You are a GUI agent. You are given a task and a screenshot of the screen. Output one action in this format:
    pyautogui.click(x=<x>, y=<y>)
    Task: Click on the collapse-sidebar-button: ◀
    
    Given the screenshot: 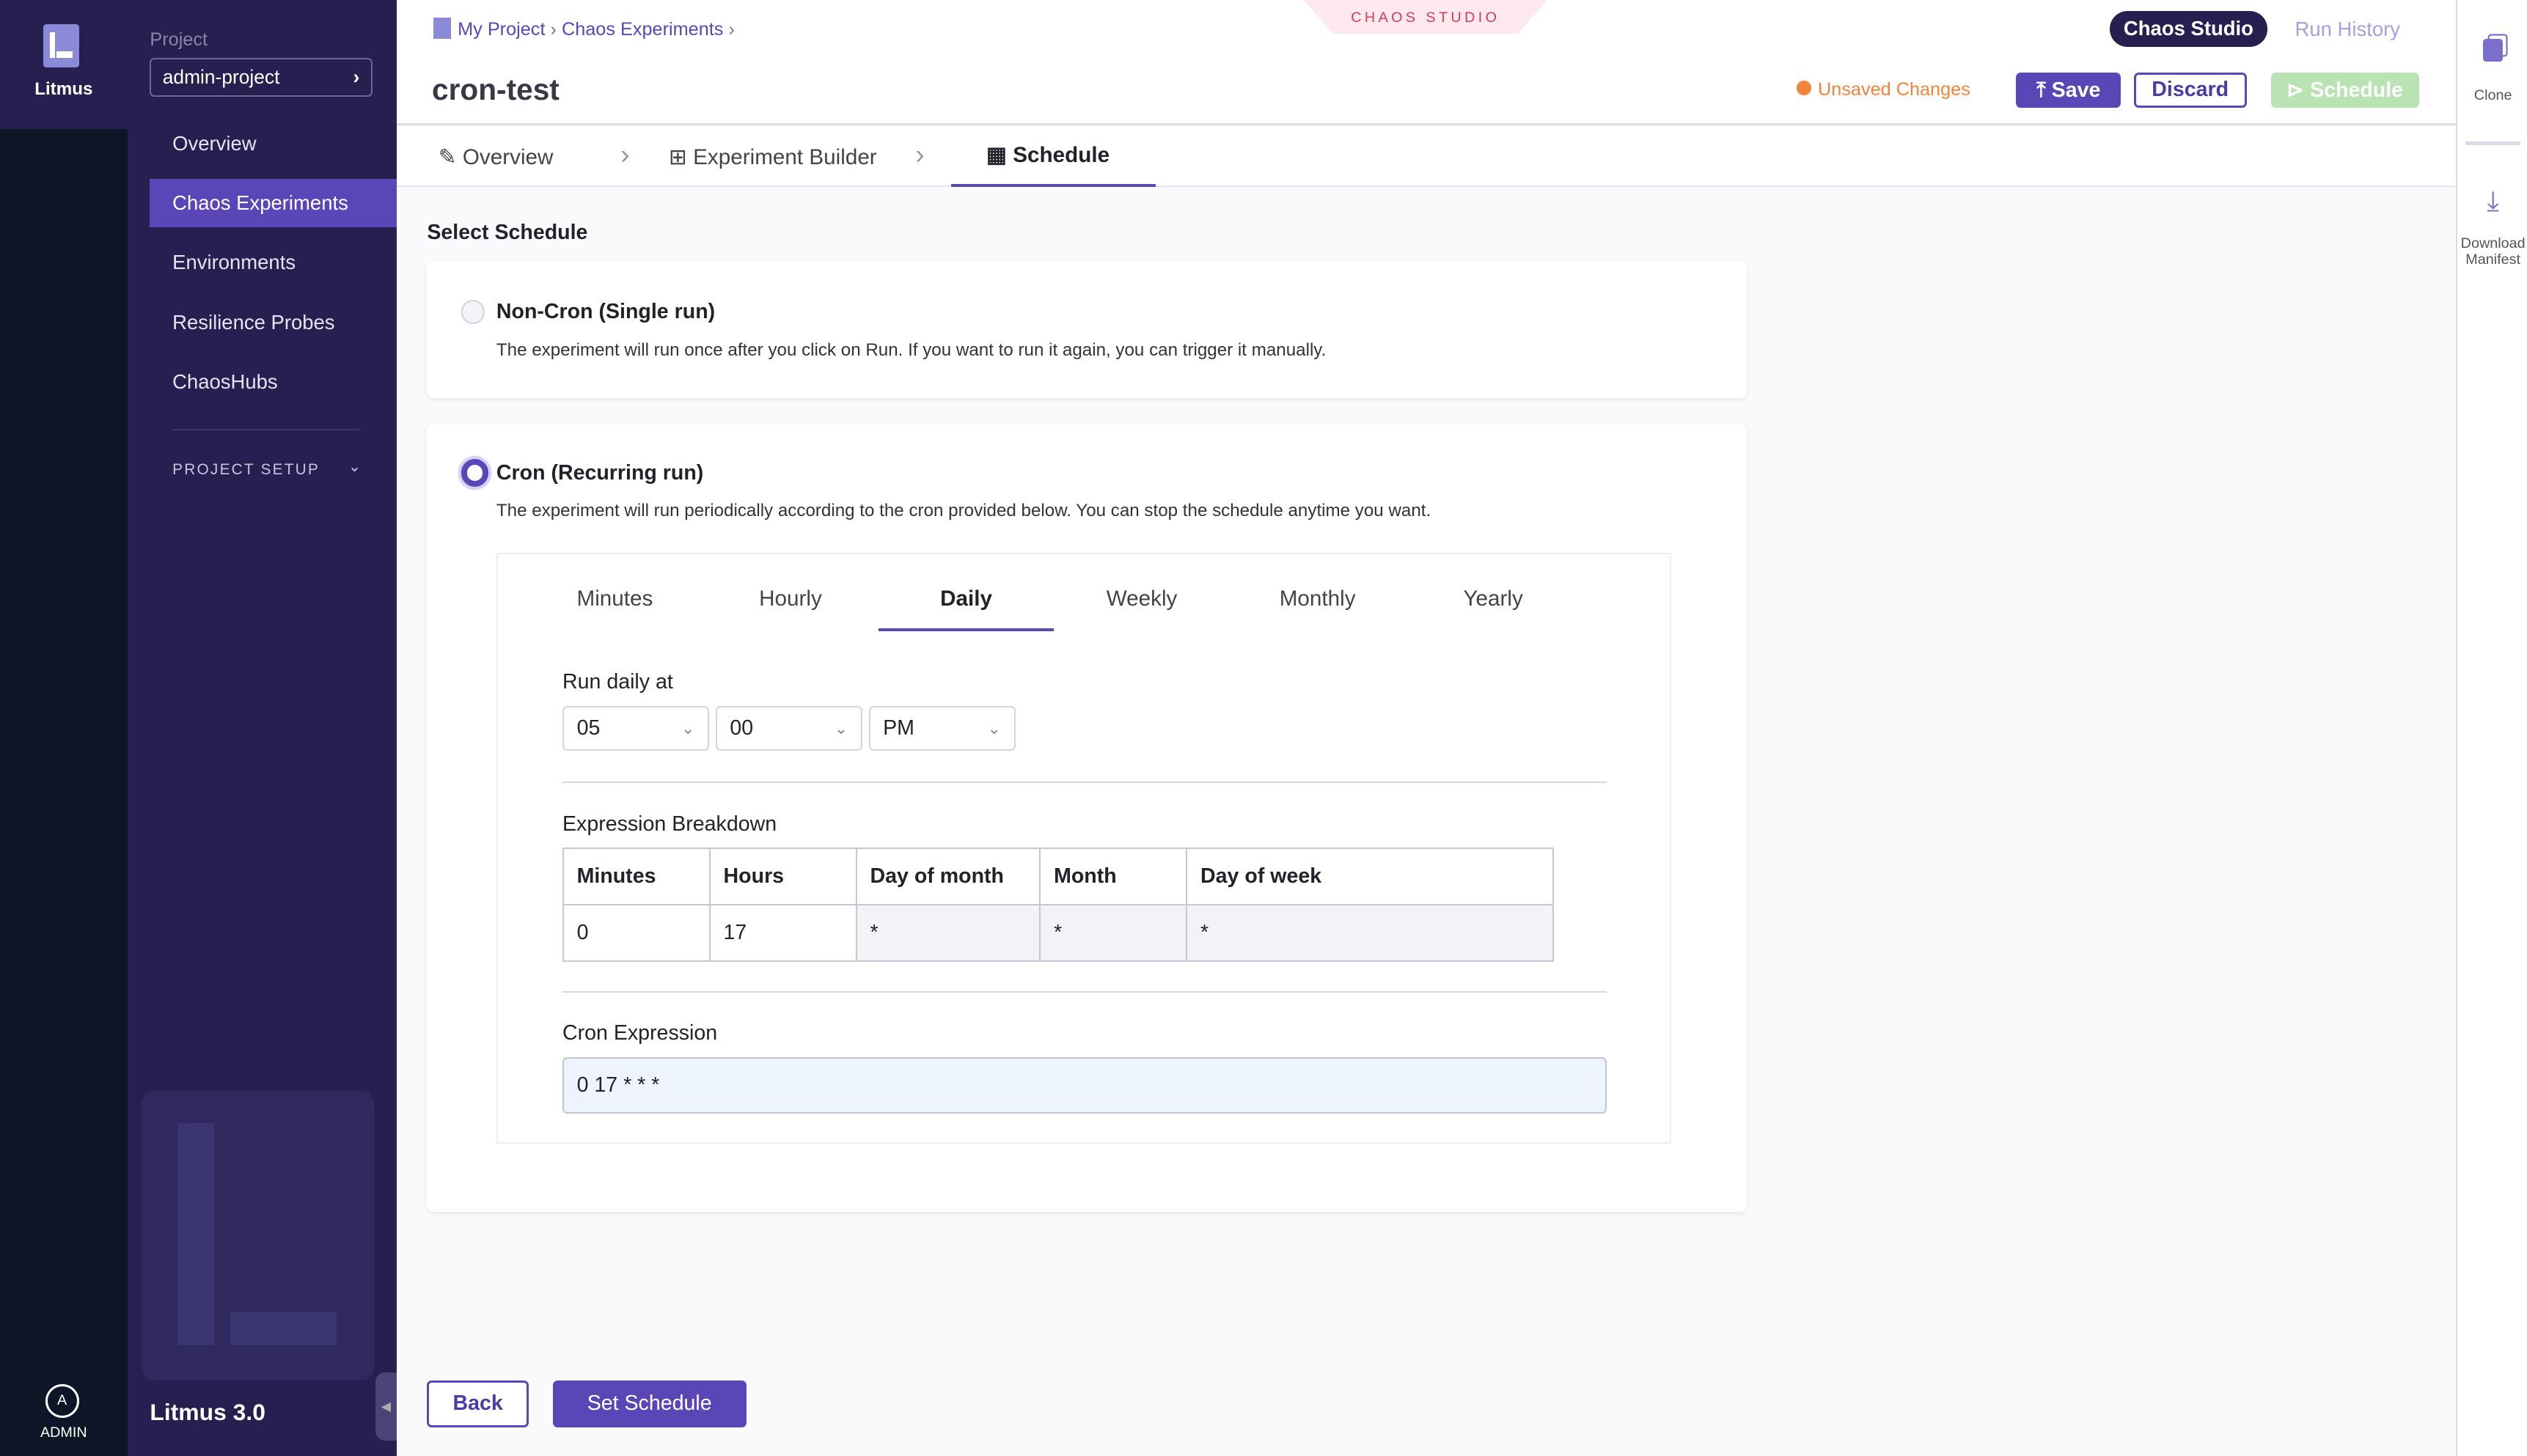 What is the action you would take?
    pyautogui.click(x=386, y=1406)
    